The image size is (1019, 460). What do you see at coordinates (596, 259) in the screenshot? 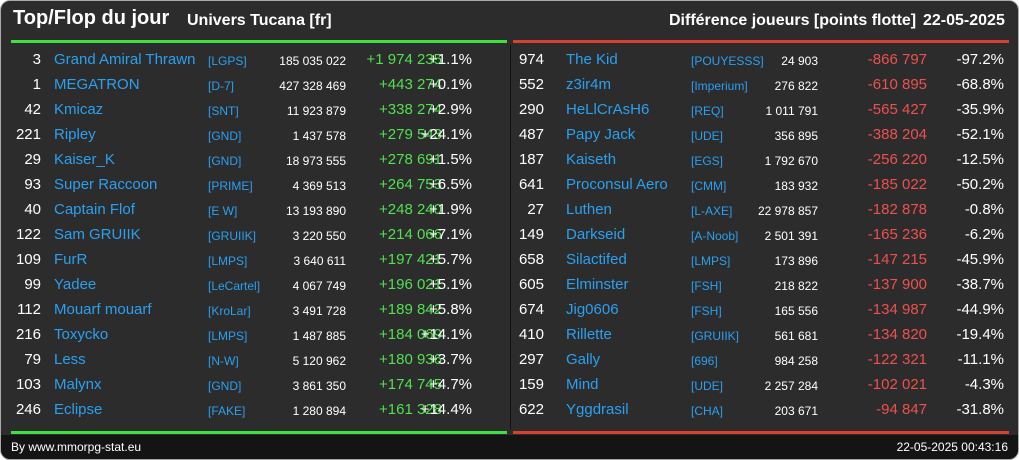
I see `player-name-link: Silactifed` at bounding box center [596, 259].